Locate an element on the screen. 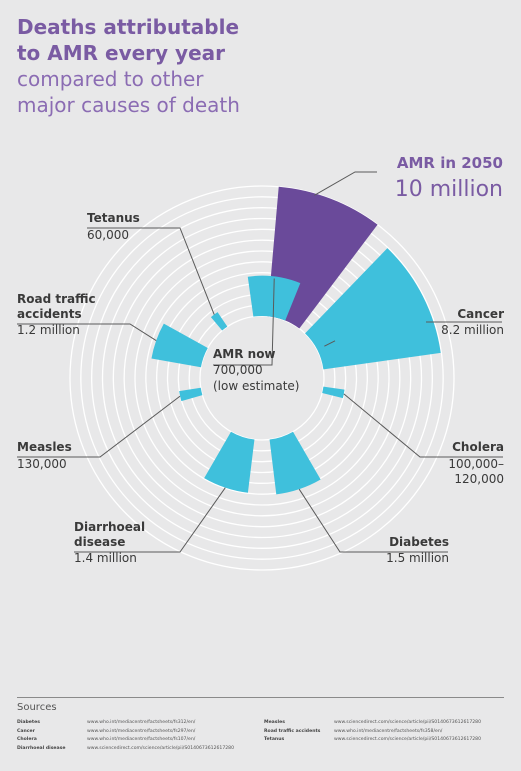 The height and width of the screenshot is (771, 521). label-road-name-1: Road traffic is located at coordinates (56, 299).